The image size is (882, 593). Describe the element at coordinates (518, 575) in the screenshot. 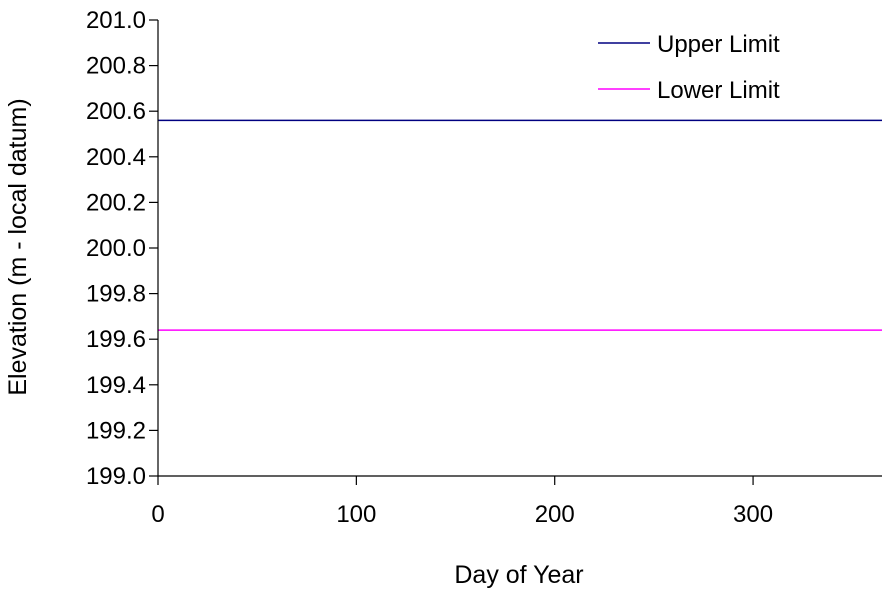

I see `x-axis-title: Day of Year` at that location.